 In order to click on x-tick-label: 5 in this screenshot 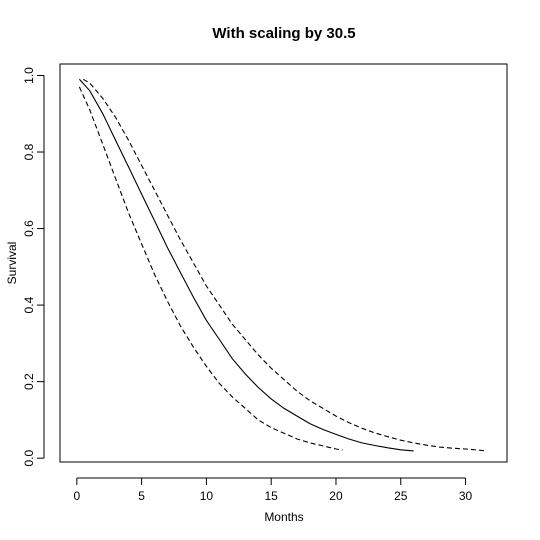, I will do `click(141, 496)`.